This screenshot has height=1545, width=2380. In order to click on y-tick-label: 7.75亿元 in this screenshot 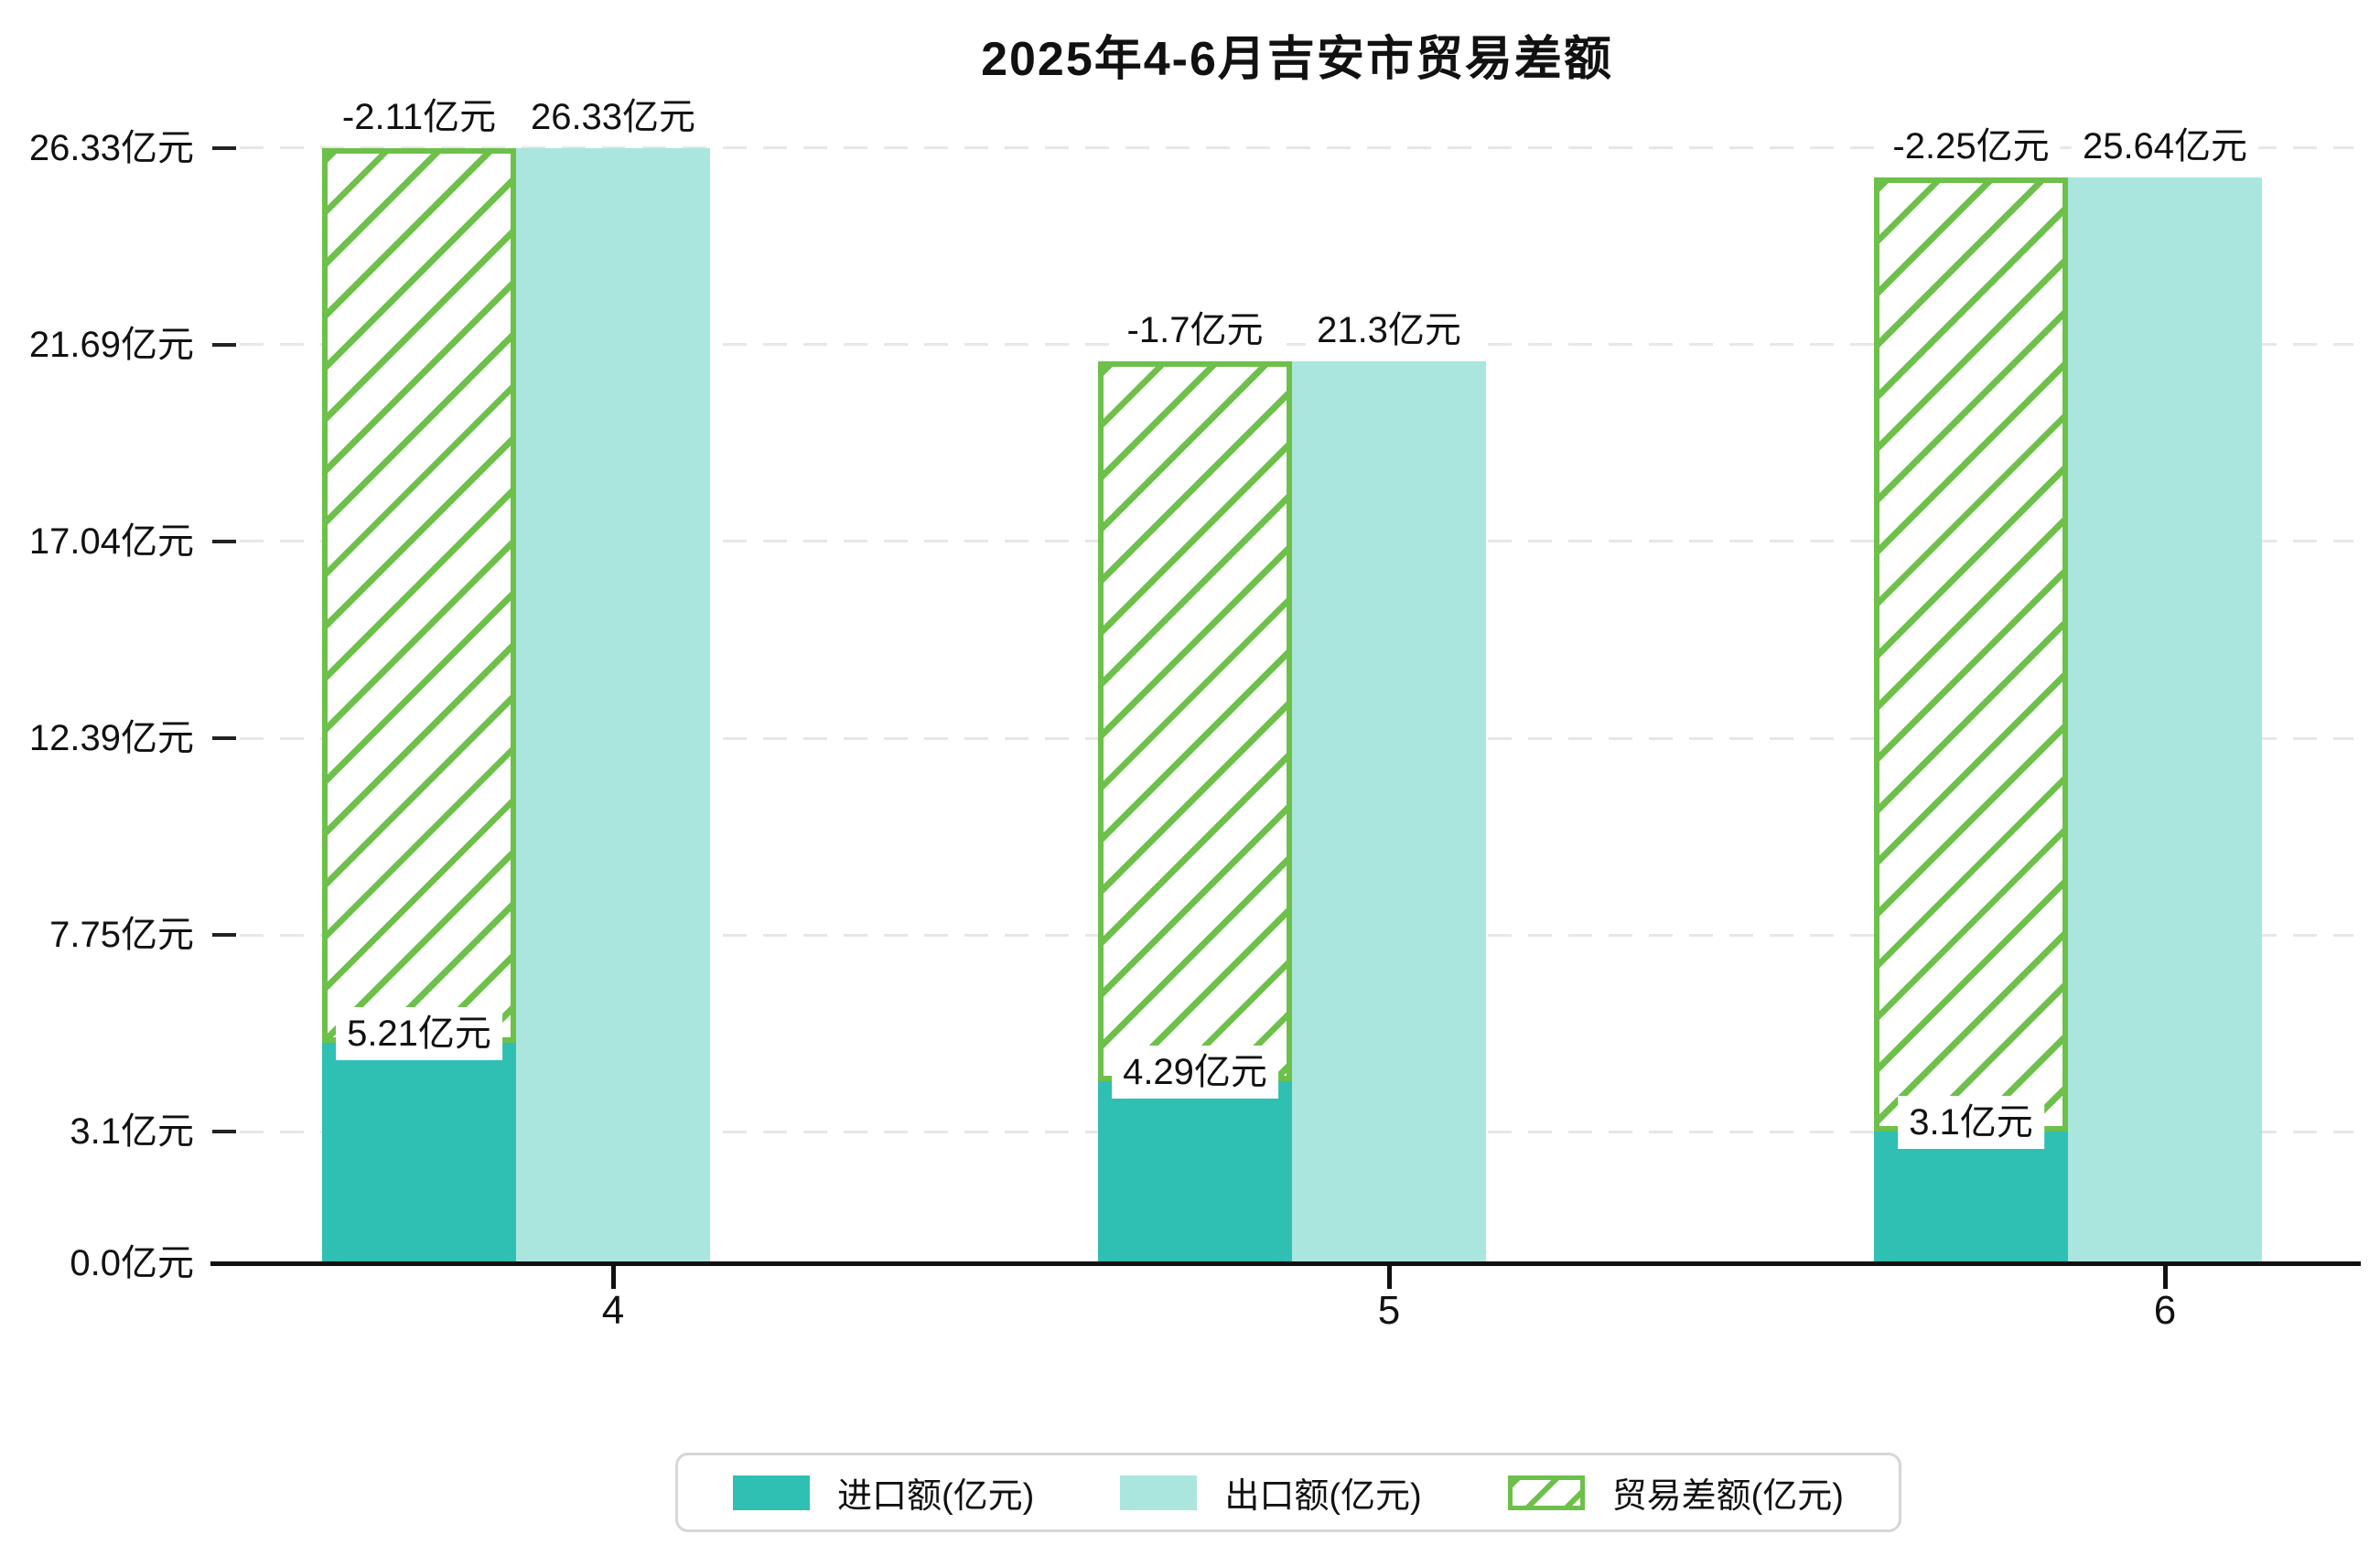, I will do `click(121, 935)`.